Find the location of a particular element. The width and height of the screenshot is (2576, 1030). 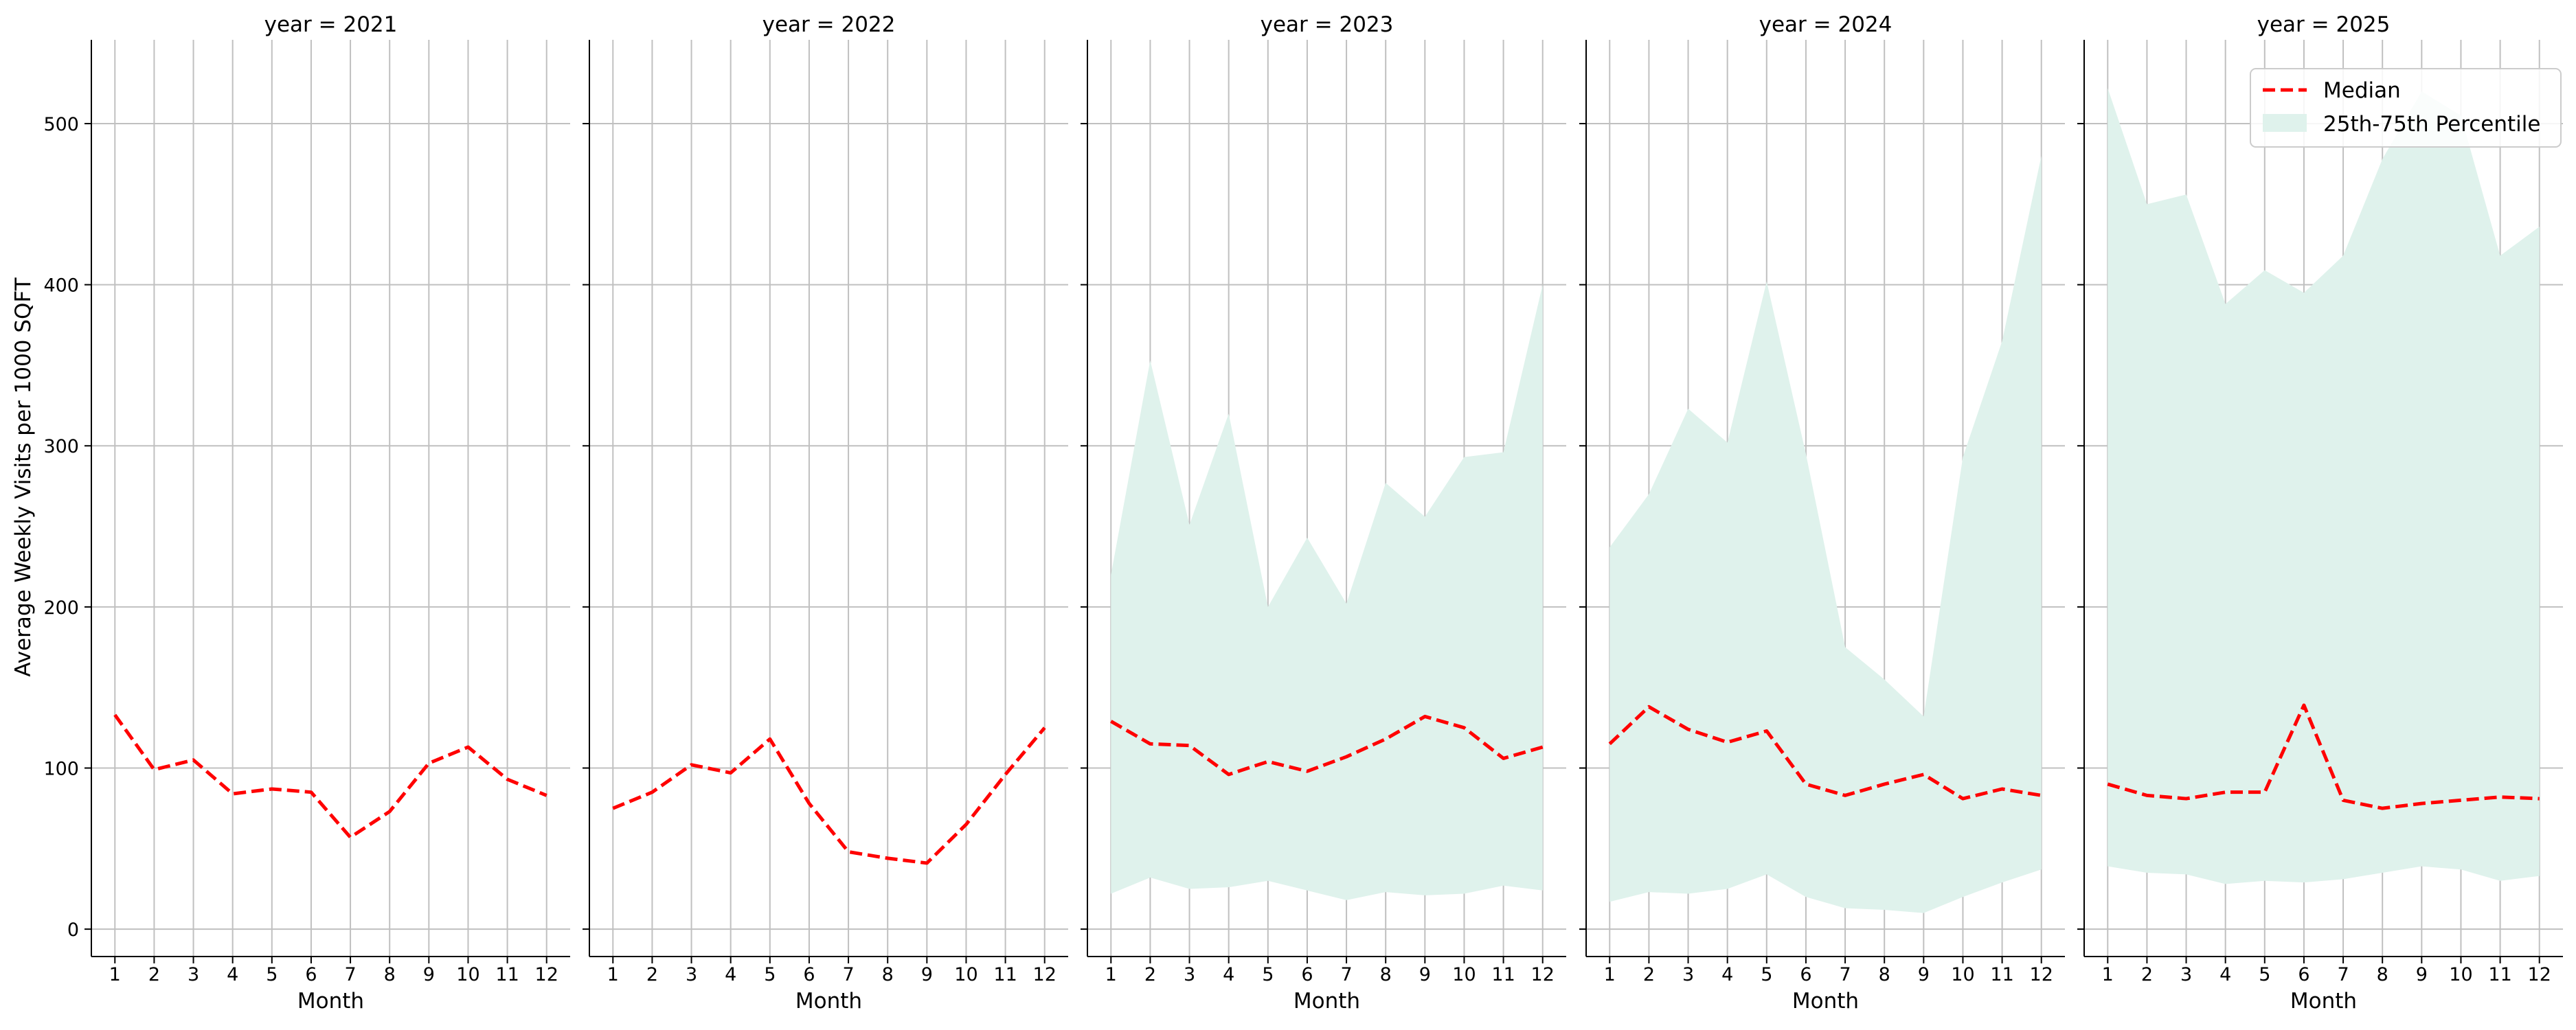

y-tick-label: 0 is located at coordinates (73, 930).